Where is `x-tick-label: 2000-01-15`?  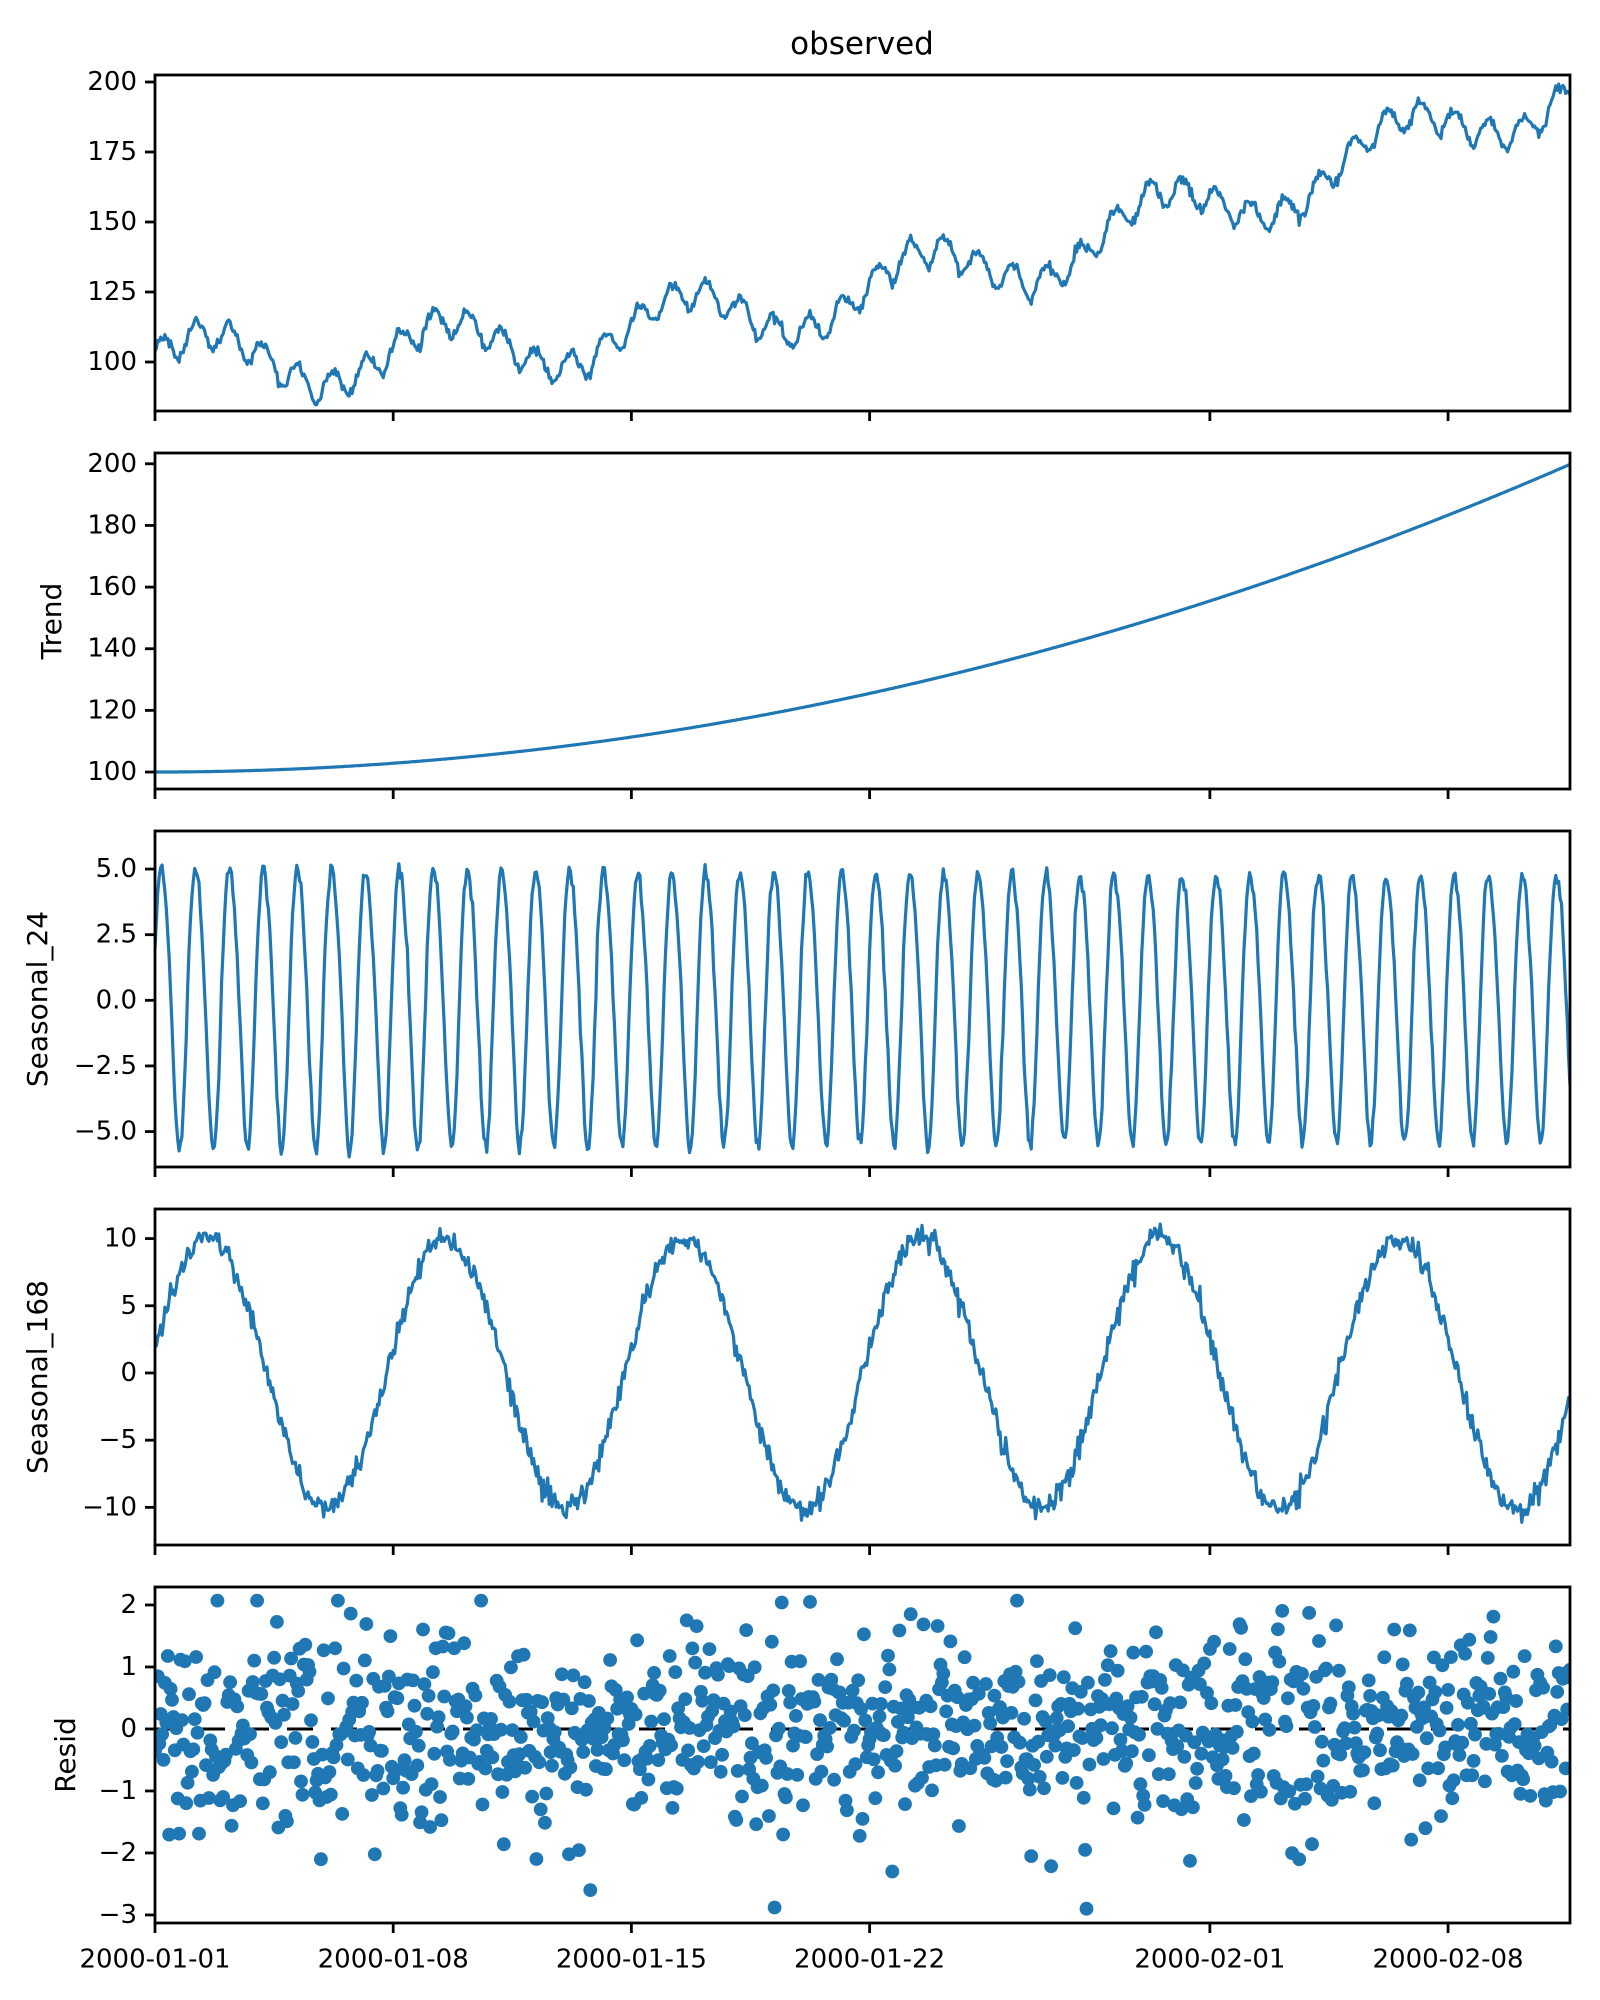
x-tick-label: 2000-01-15 is located at coordinates (631, 1959).